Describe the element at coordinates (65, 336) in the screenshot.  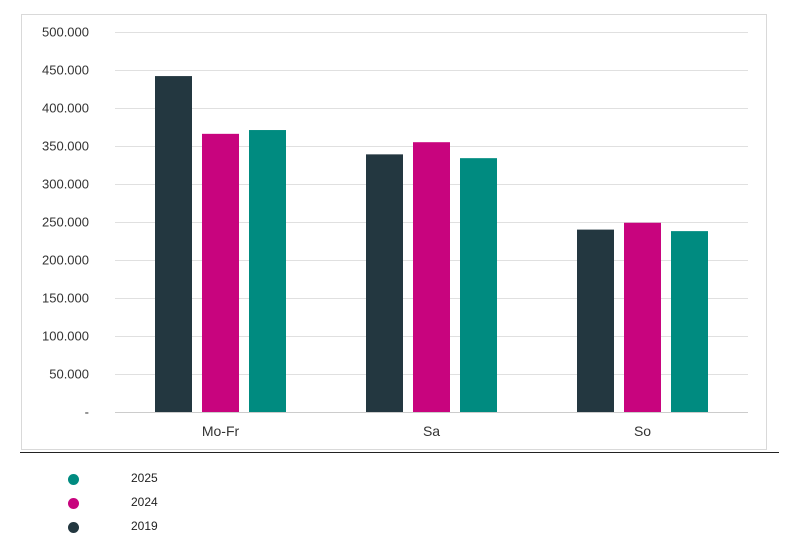
I see `y-tick-label: 100.000` at that location.